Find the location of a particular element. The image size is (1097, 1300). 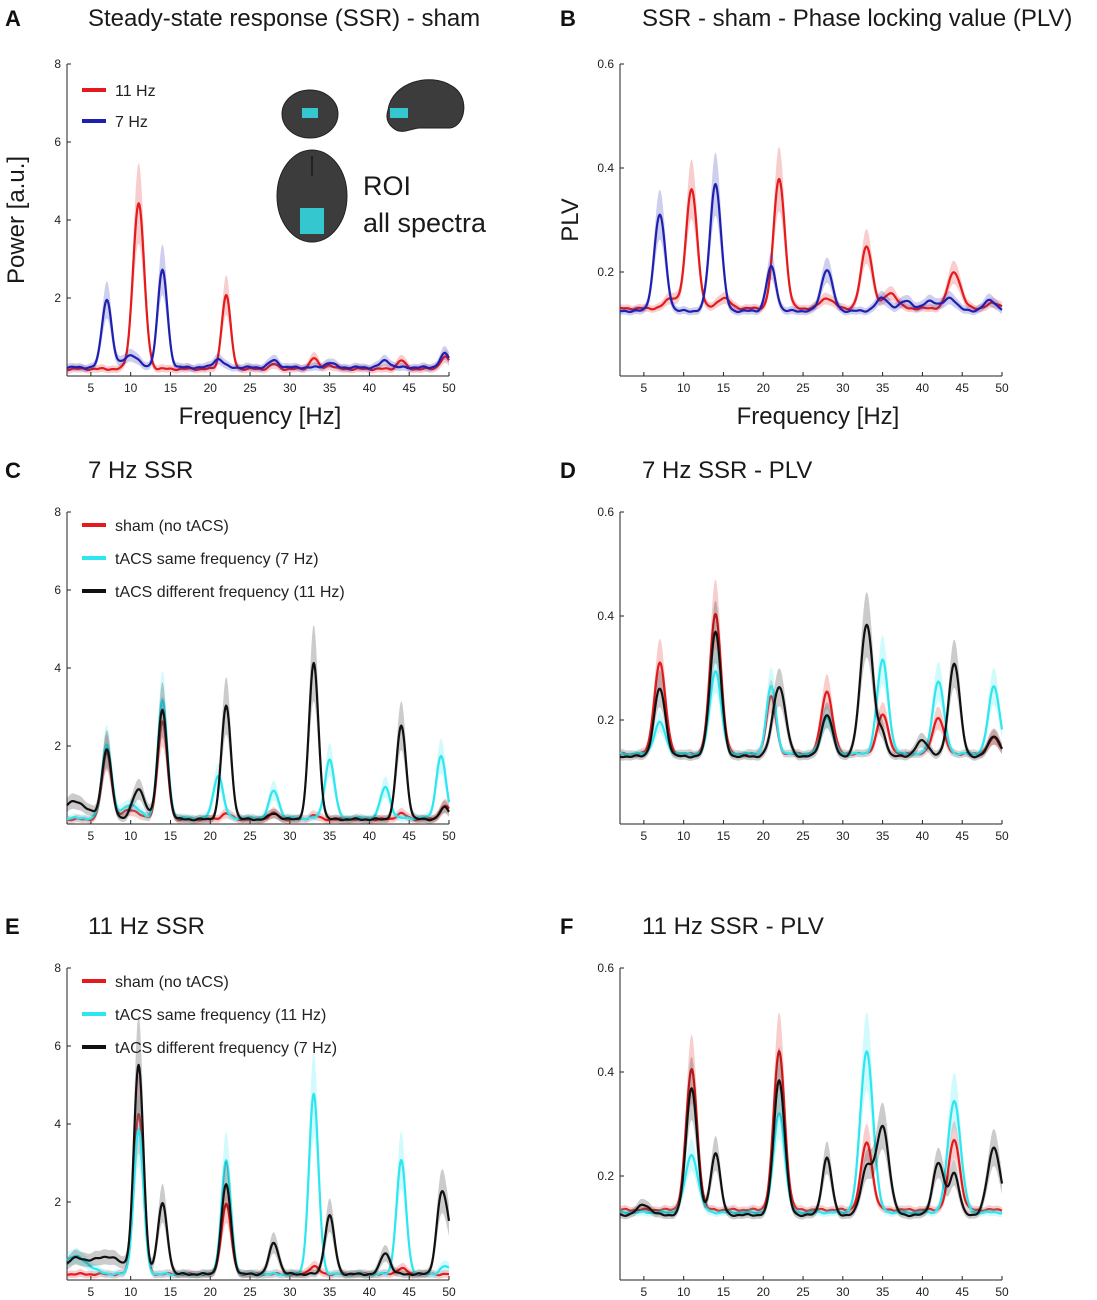

y-tick-label: 0.4 is located at coordinates (605, 616).